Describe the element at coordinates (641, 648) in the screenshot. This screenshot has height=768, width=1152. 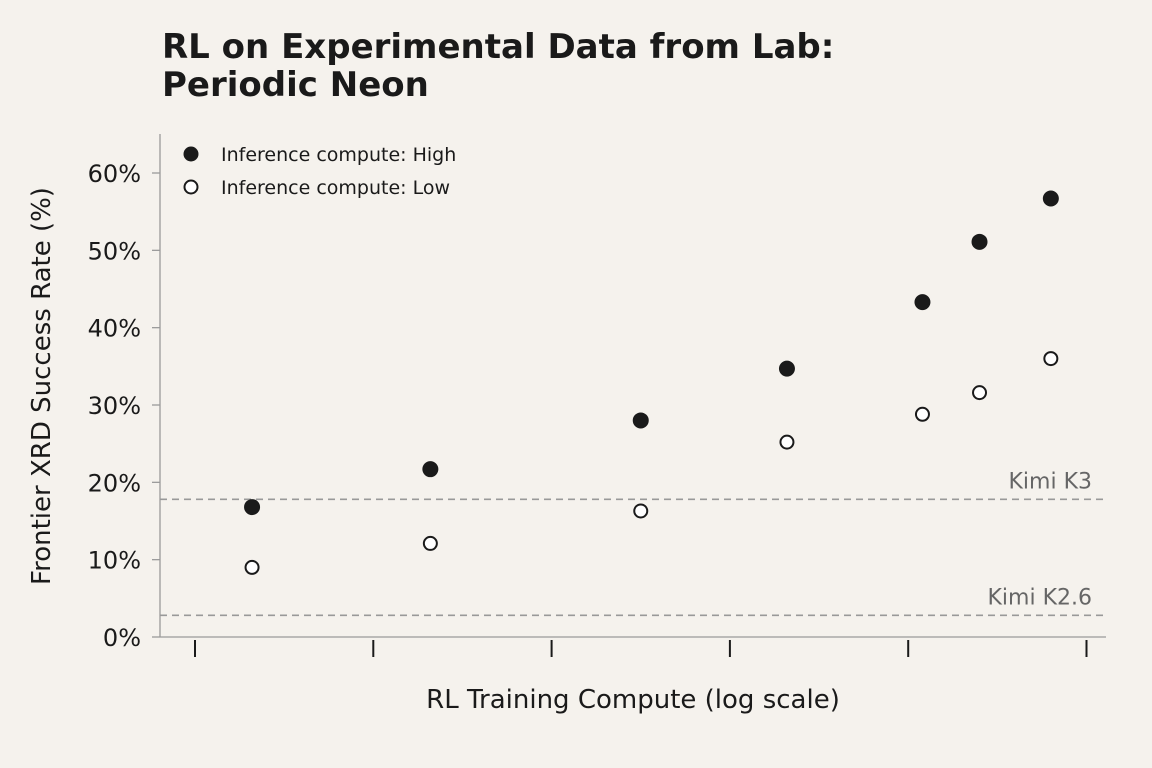
I see `x-ticks` at that location.